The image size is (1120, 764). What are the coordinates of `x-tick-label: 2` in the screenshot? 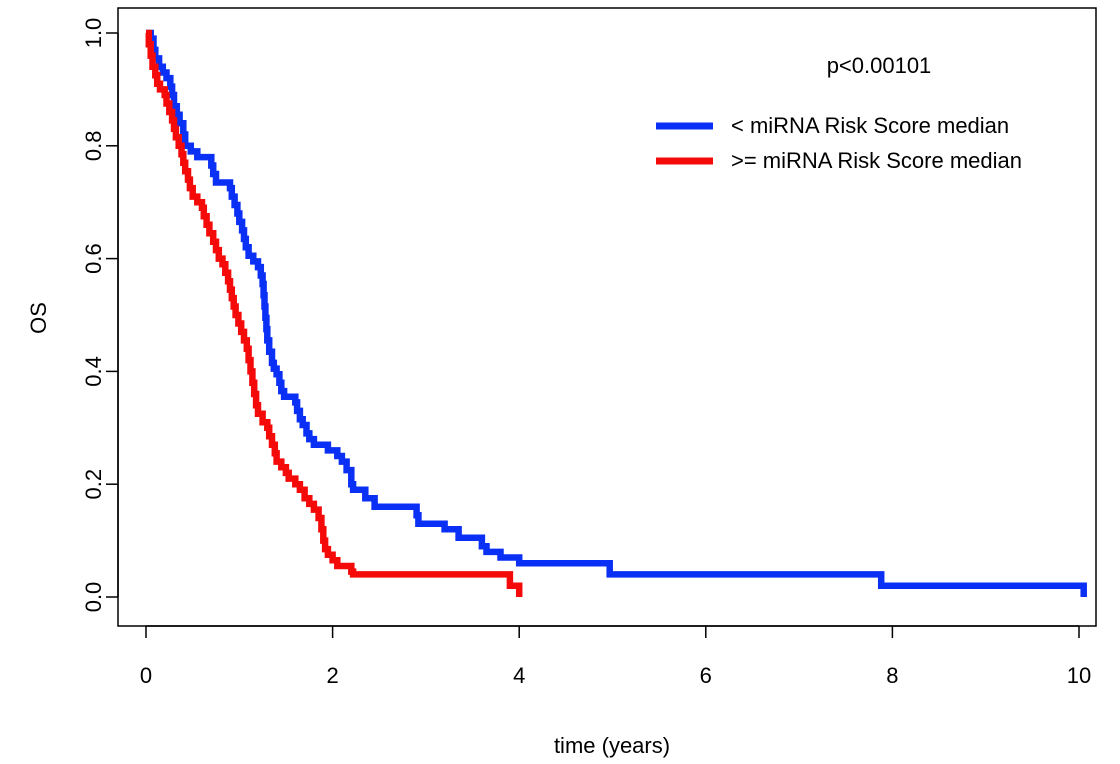 It's located at (332, 675).